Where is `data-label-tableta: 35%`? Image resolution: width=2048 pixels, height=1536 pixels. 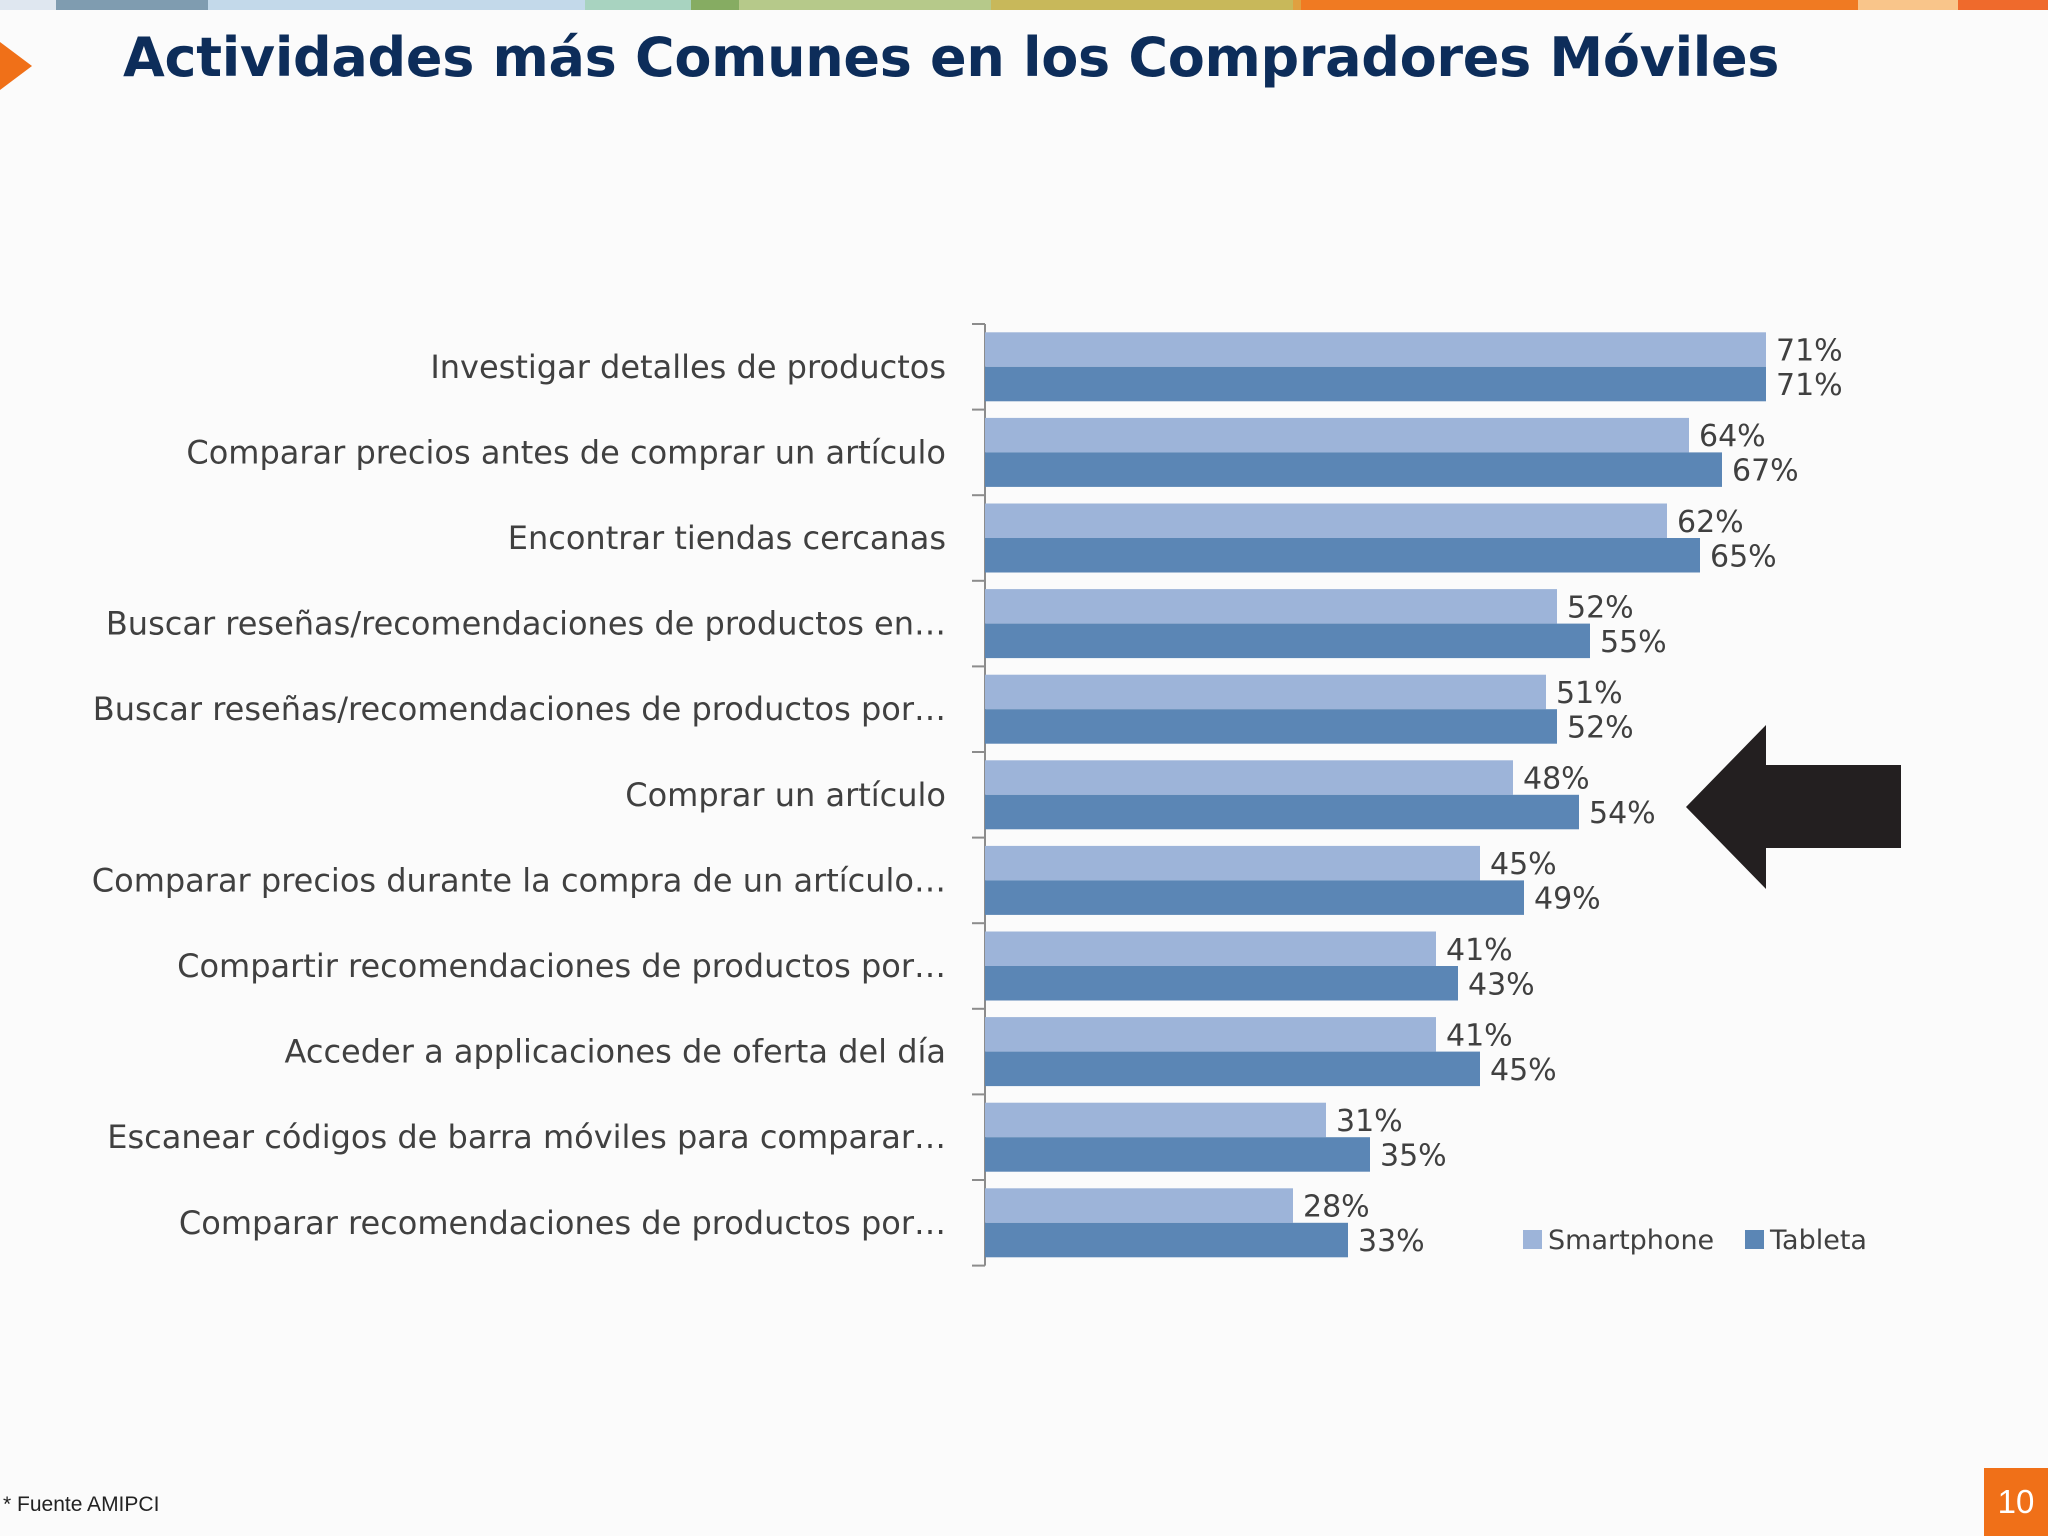
data-label-tableta: 35% is located at coordinates (1413, 1155).